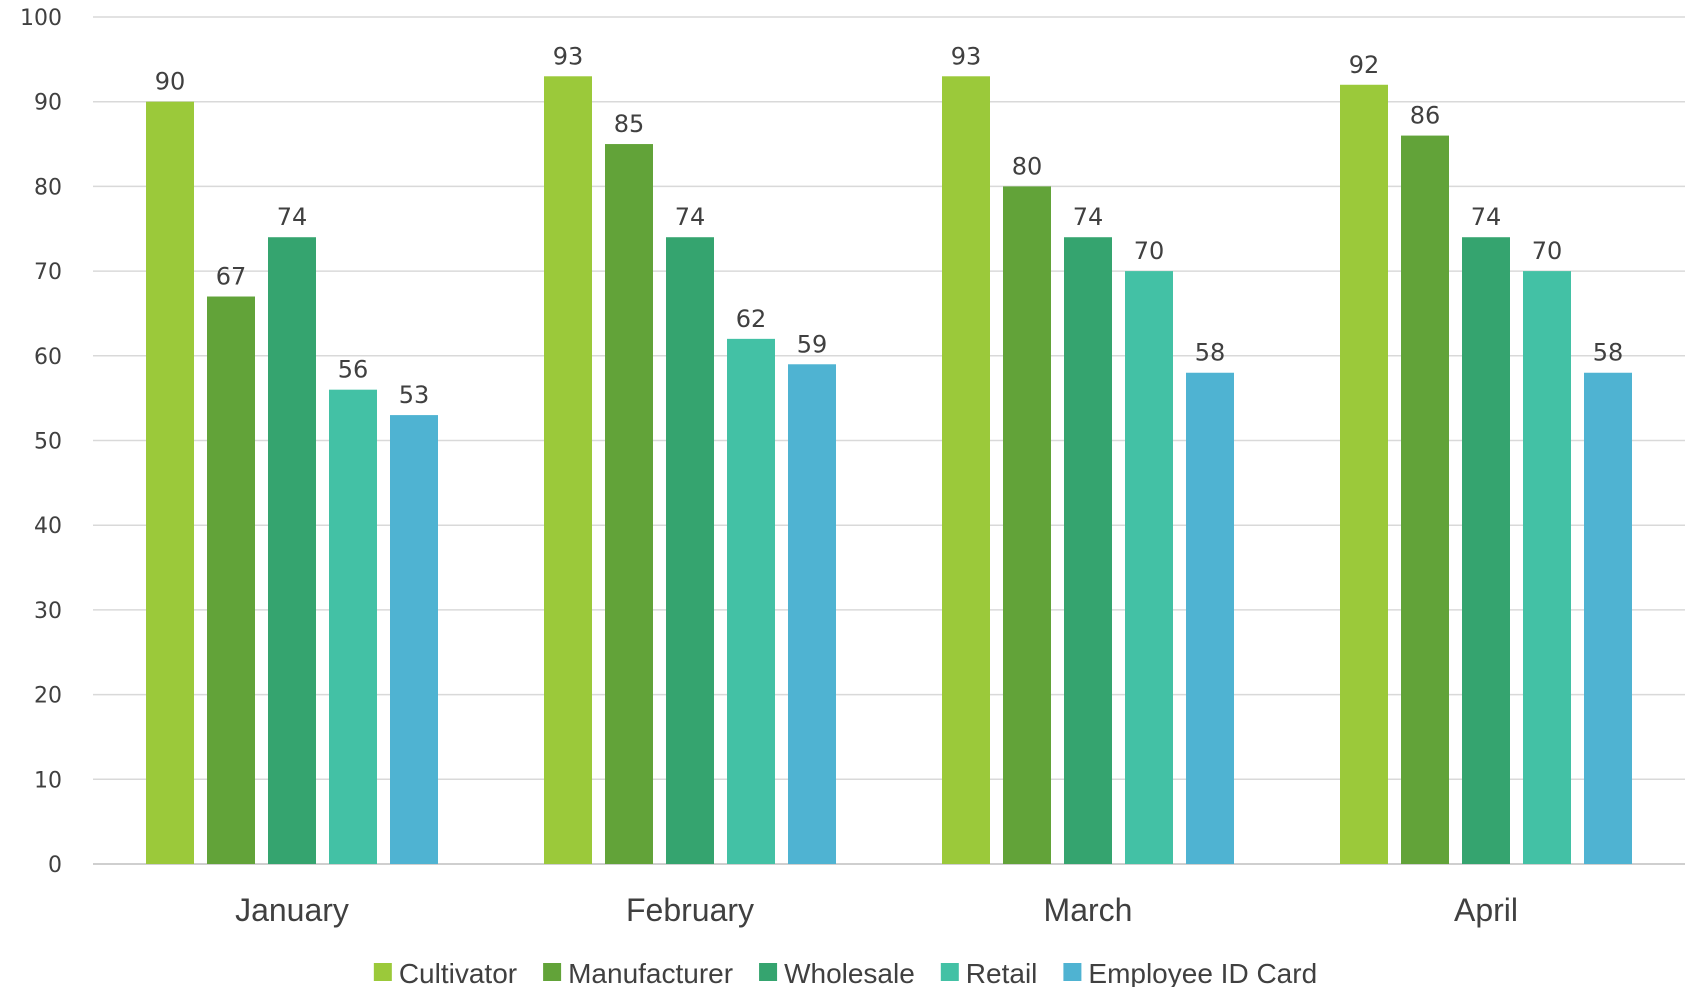 This screenshot has width=1691, height=987. I want to click on legend-label: Retail, so click(1002, 972).